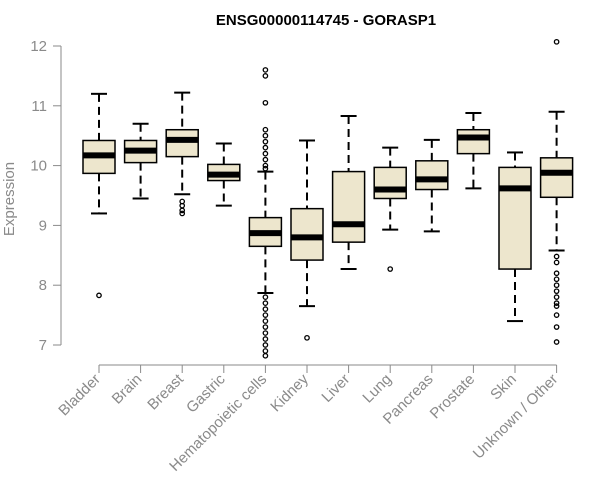 The width and height of the screenshot is (600, 500). I want to click on x-tick-label: Breast, so click(165, 391).